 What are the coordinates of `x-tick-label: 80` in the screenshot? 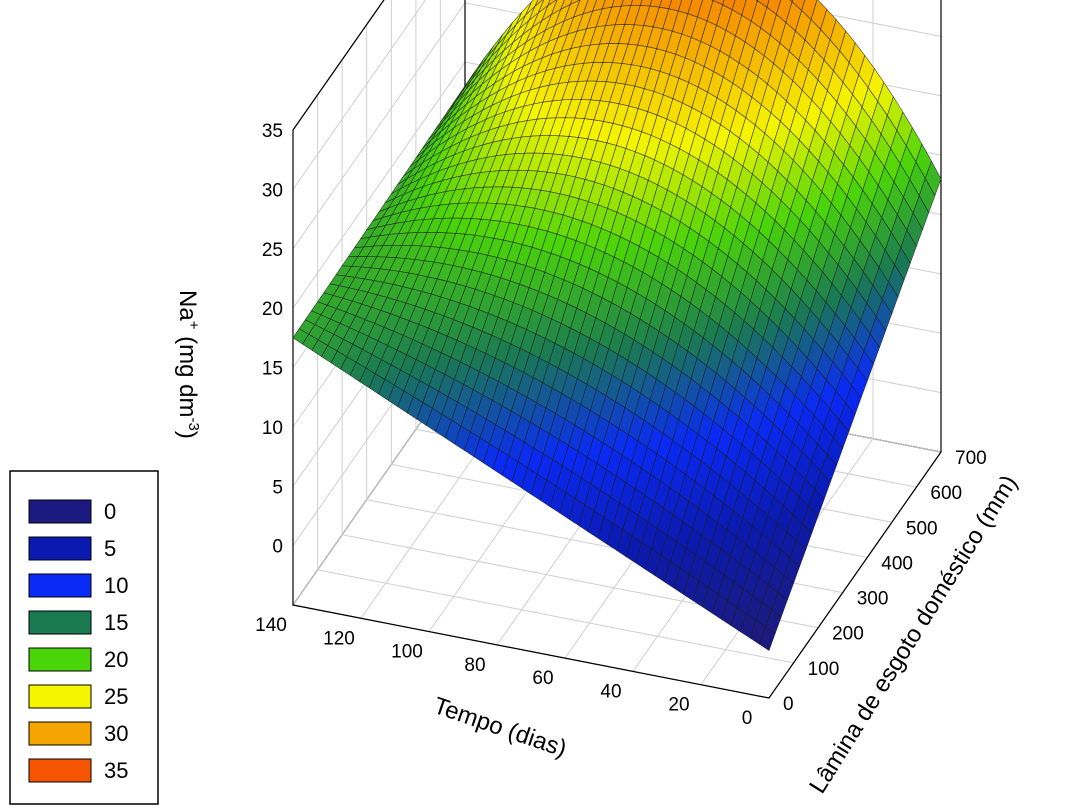 It's located at (474, 665).